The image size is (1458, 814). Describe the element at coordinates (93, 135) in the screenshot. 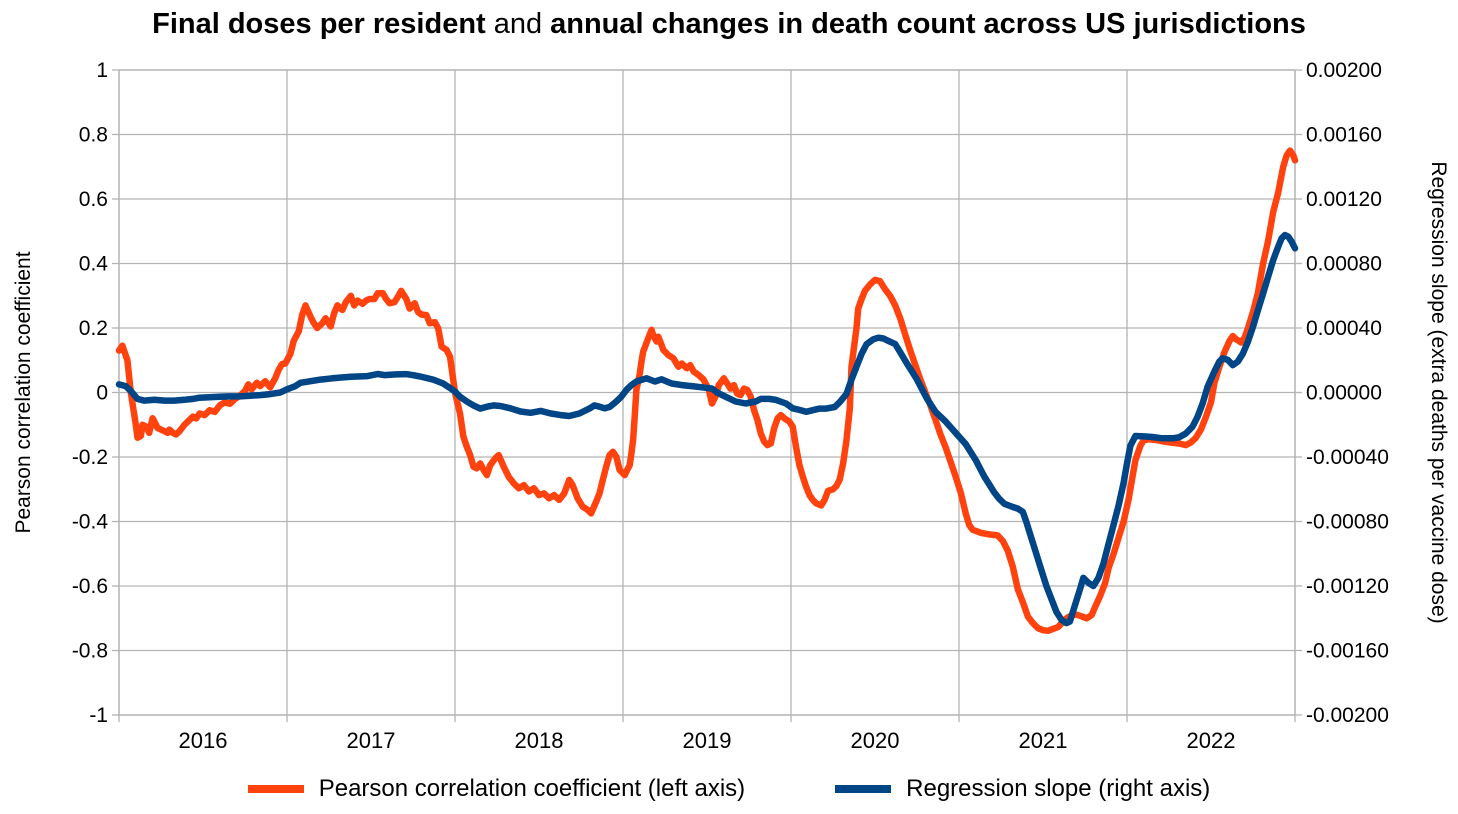

I see `y-left-tick-label: 0.8` at that location.